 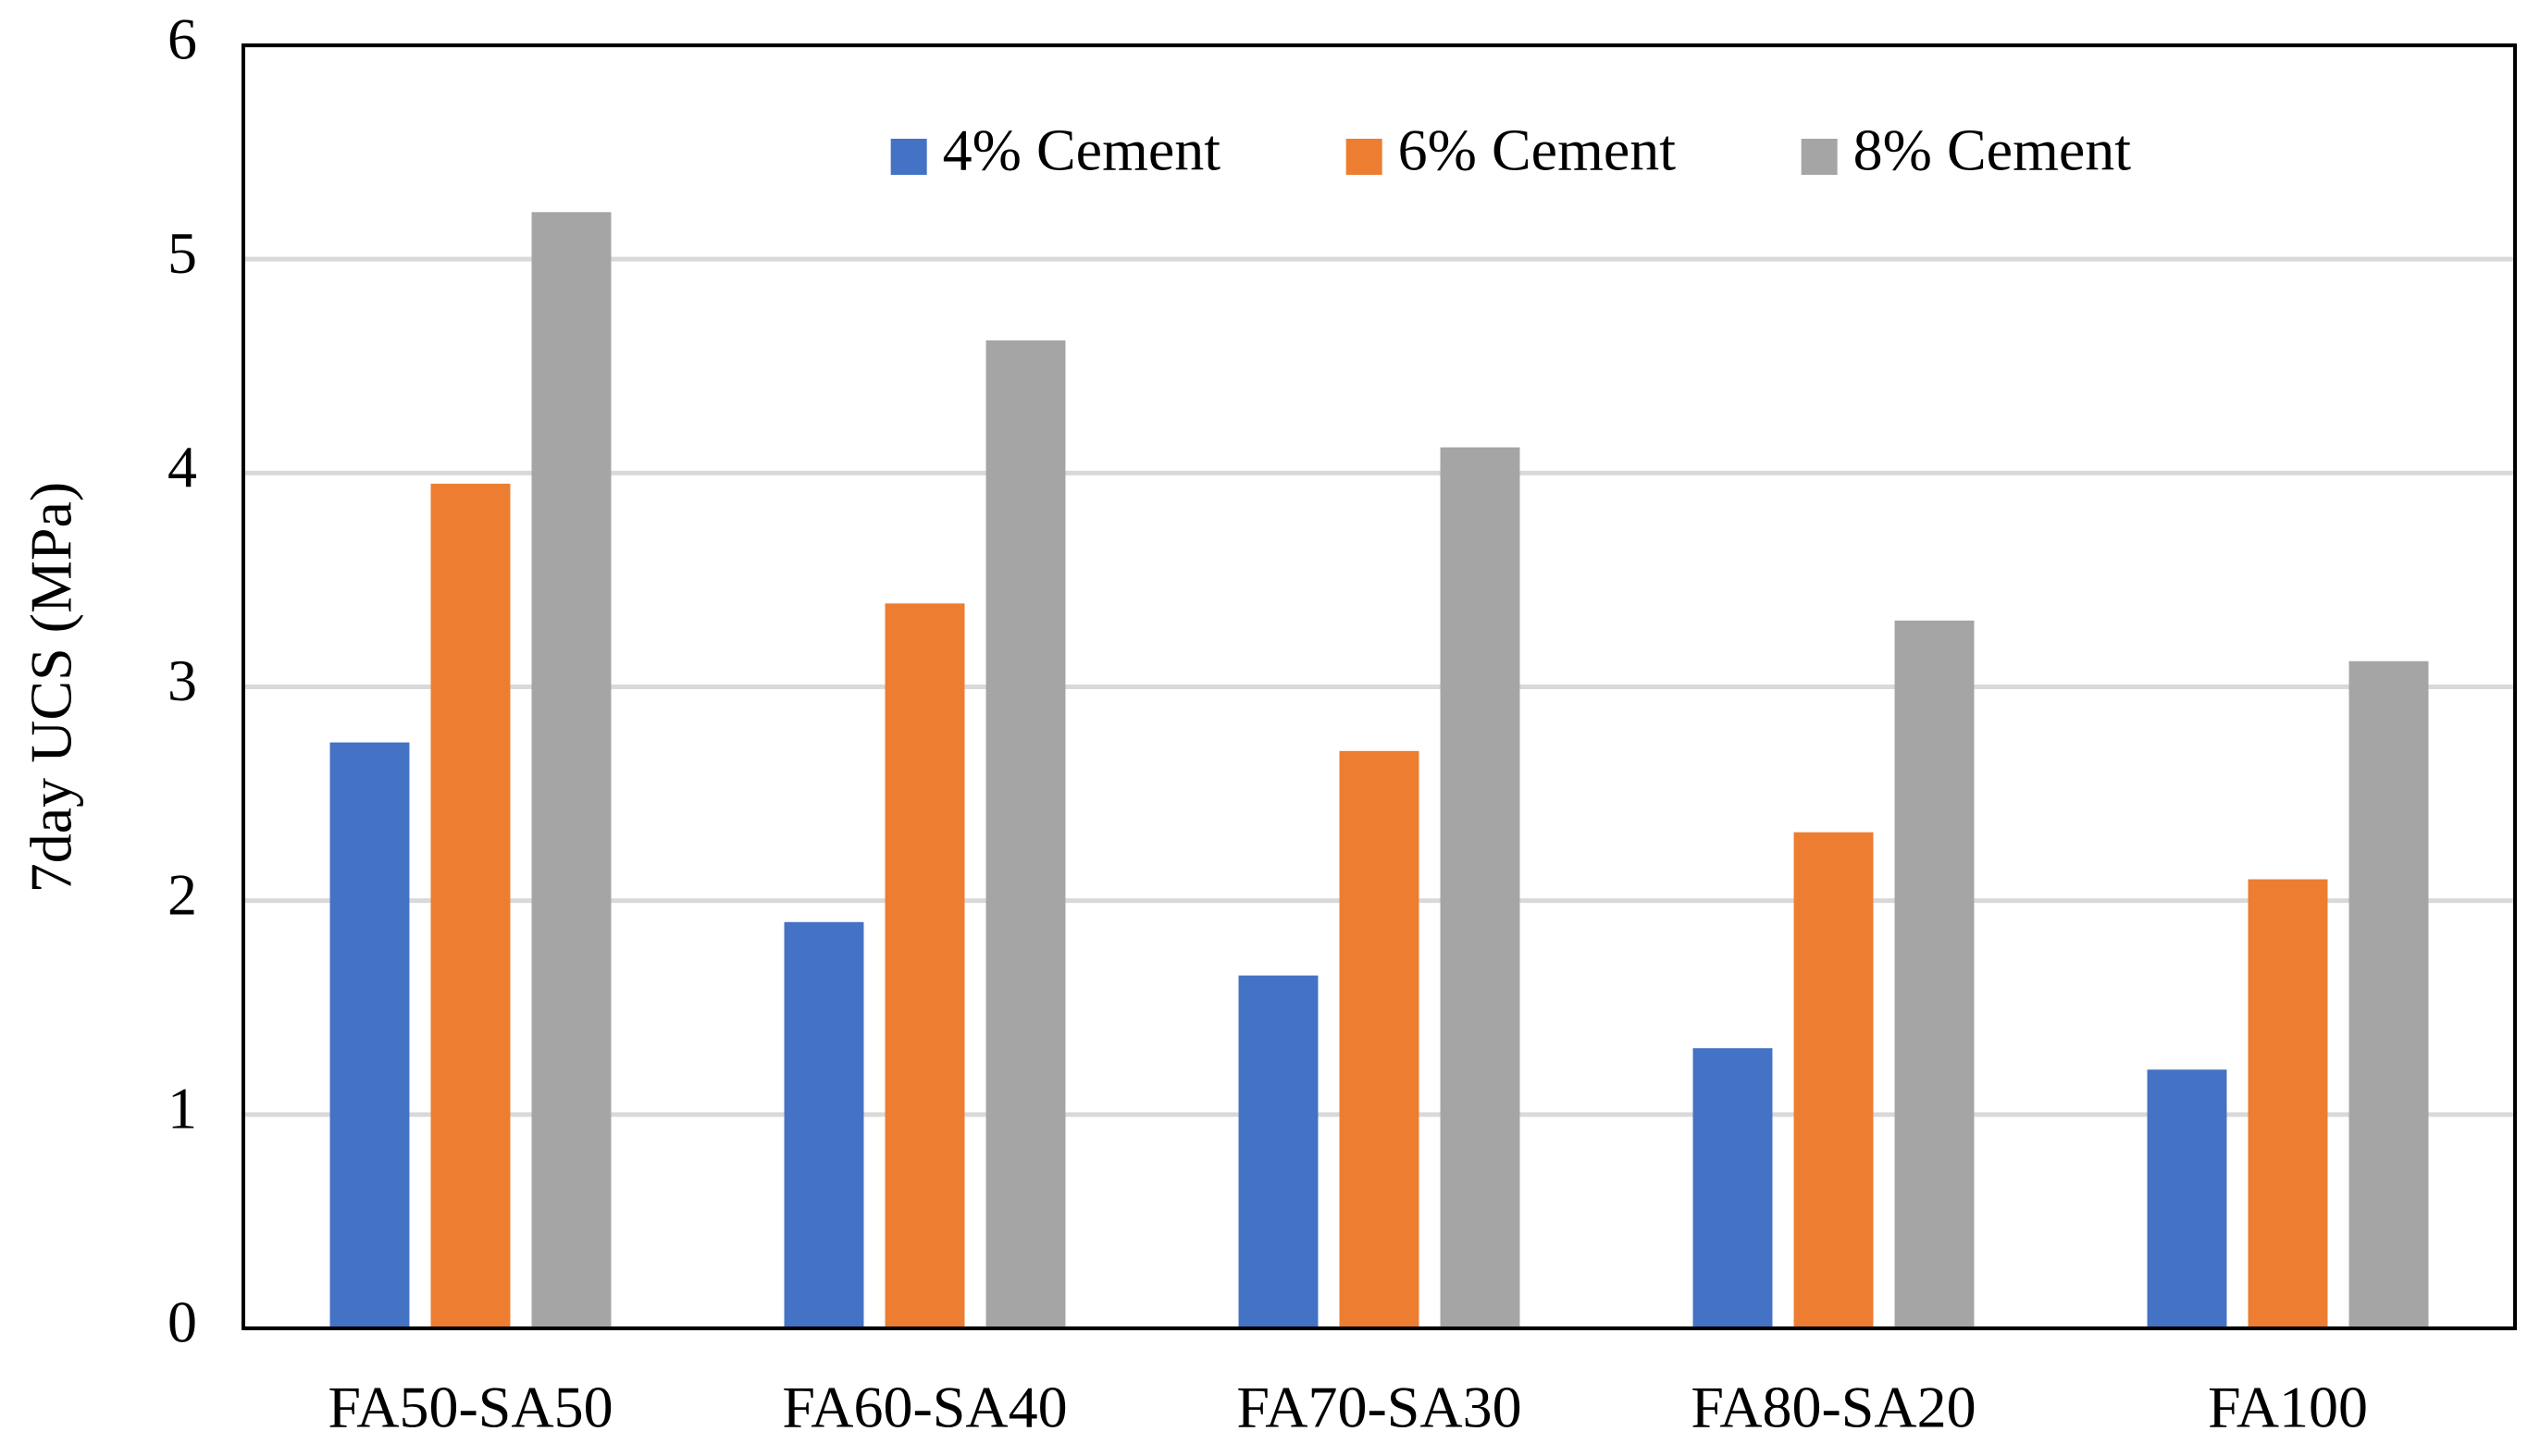 What do you see at coordinates (52, 687) in the screenshot?
I see `y-axis-label: 7day UCS (MPa)` at bounding box center [52, 687].